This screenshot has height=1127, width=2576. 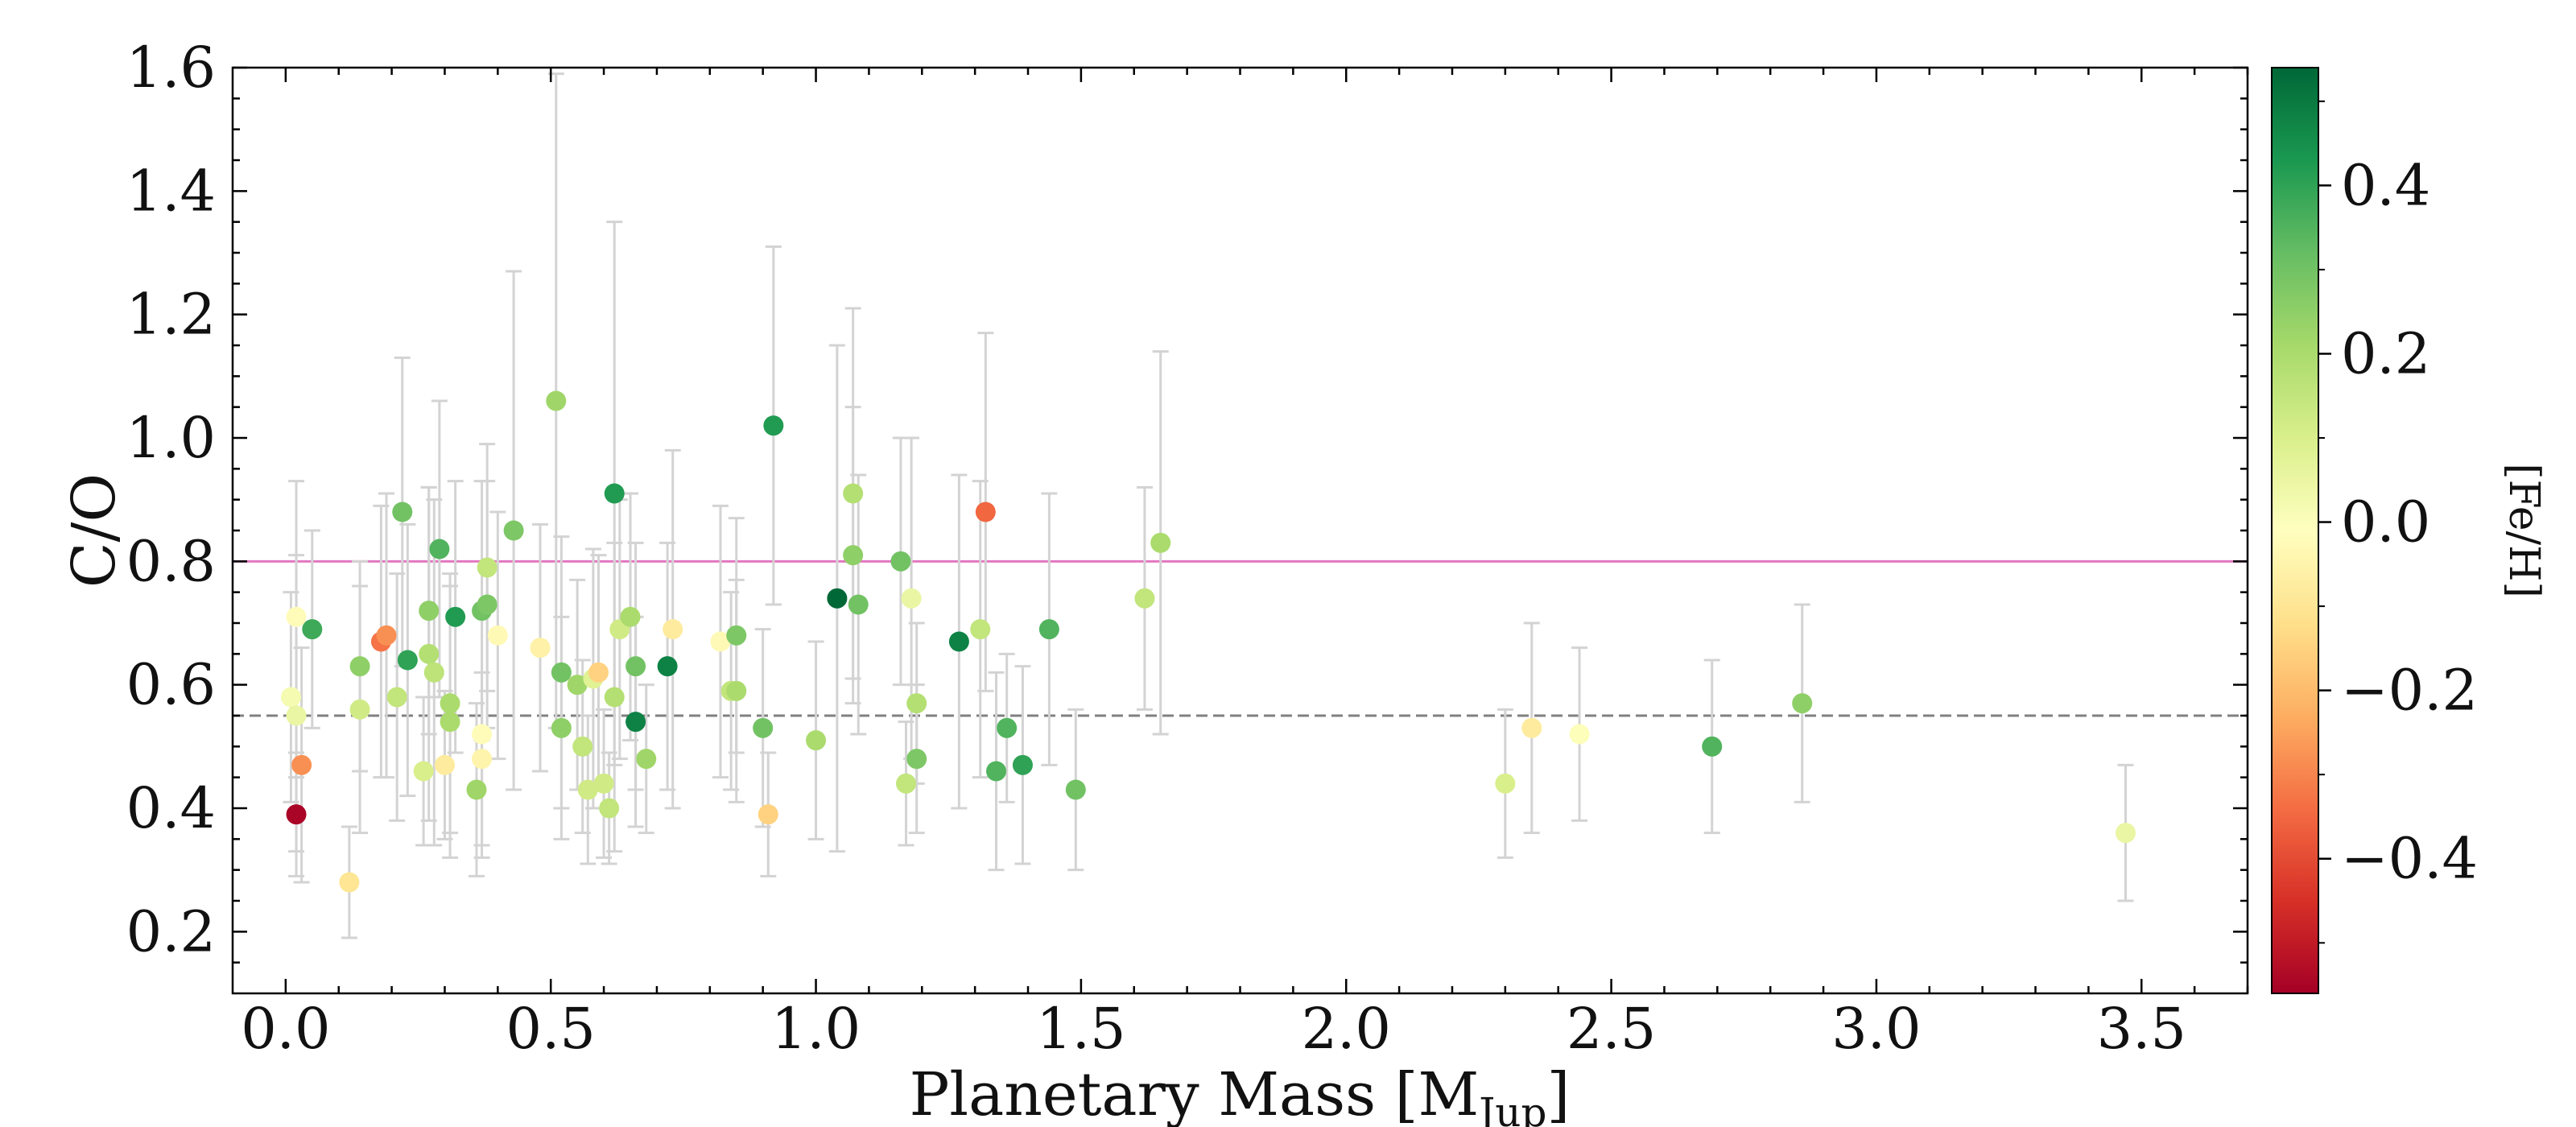 I want to click on y-tick-label: 0.6, so click(x=171, y=685).